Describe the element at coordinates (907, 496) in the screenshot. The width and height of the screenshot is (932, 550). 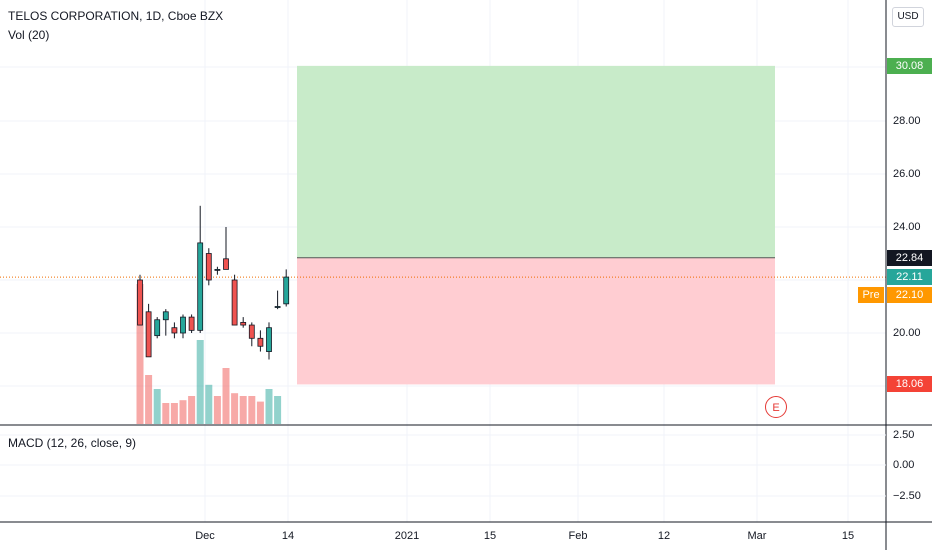
I see `macd-tick-label: −2.50` at that location.